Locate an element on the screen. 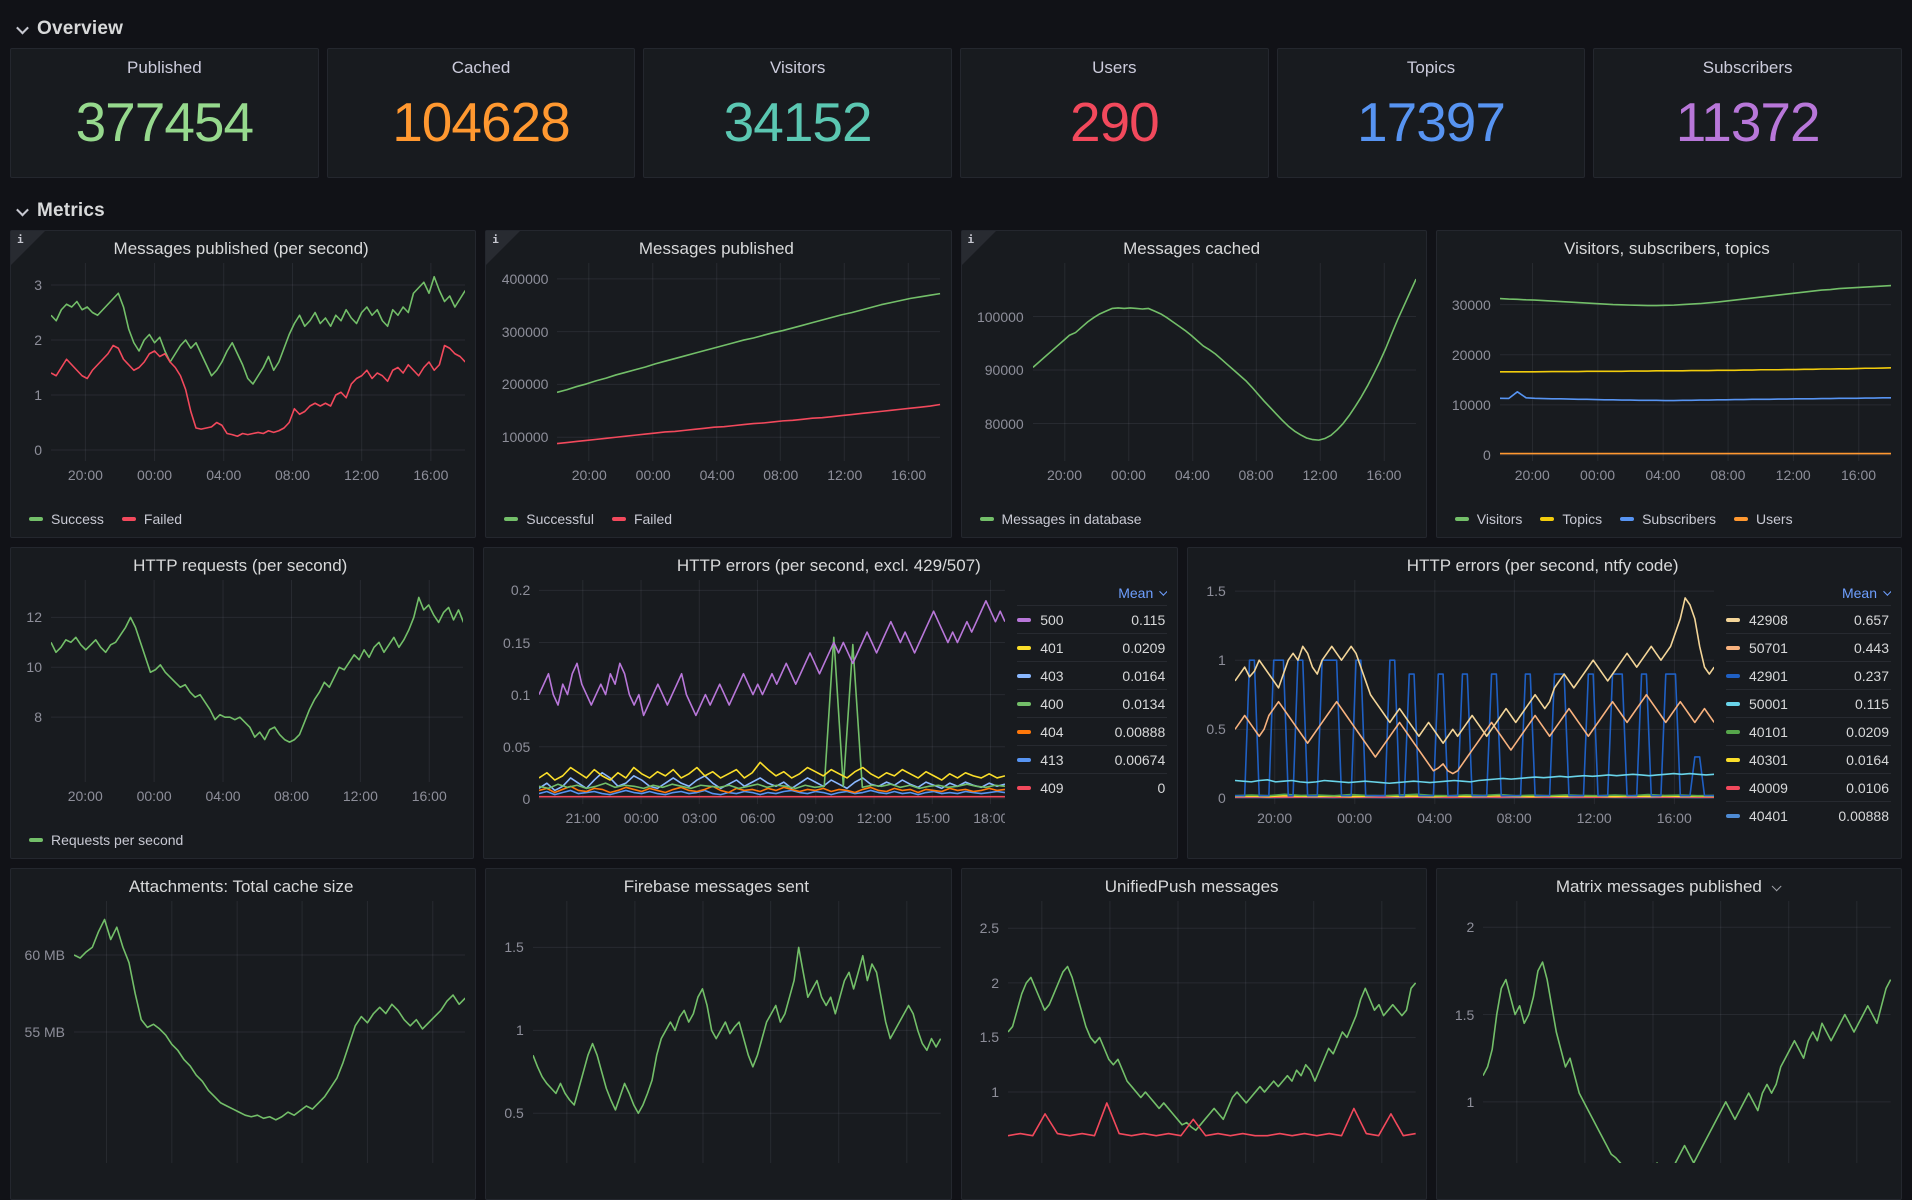 The image size is (1912, 1200). panel-title-text: Visitors, subscribers, topics is located at coordinates (1667, 248).